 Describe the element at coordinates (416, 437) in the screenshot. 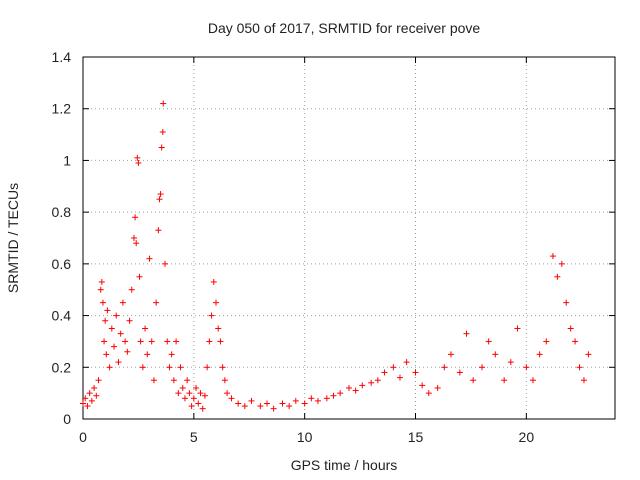

I see `x-tick-label: 15` at that location.